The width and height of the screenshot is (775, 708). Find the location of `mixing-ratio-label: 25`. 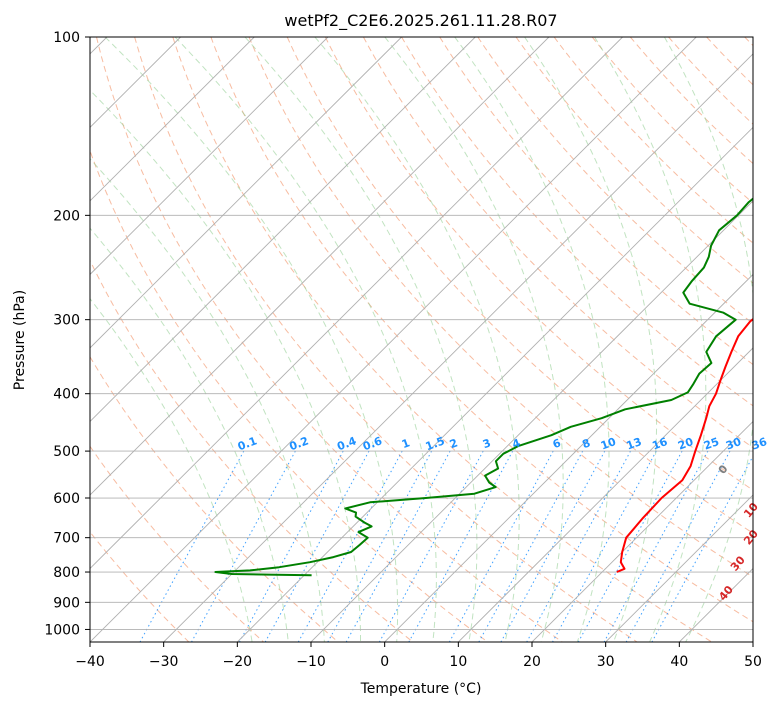

mixing-ratio-label: 25 is located at coordinates (711, 443).